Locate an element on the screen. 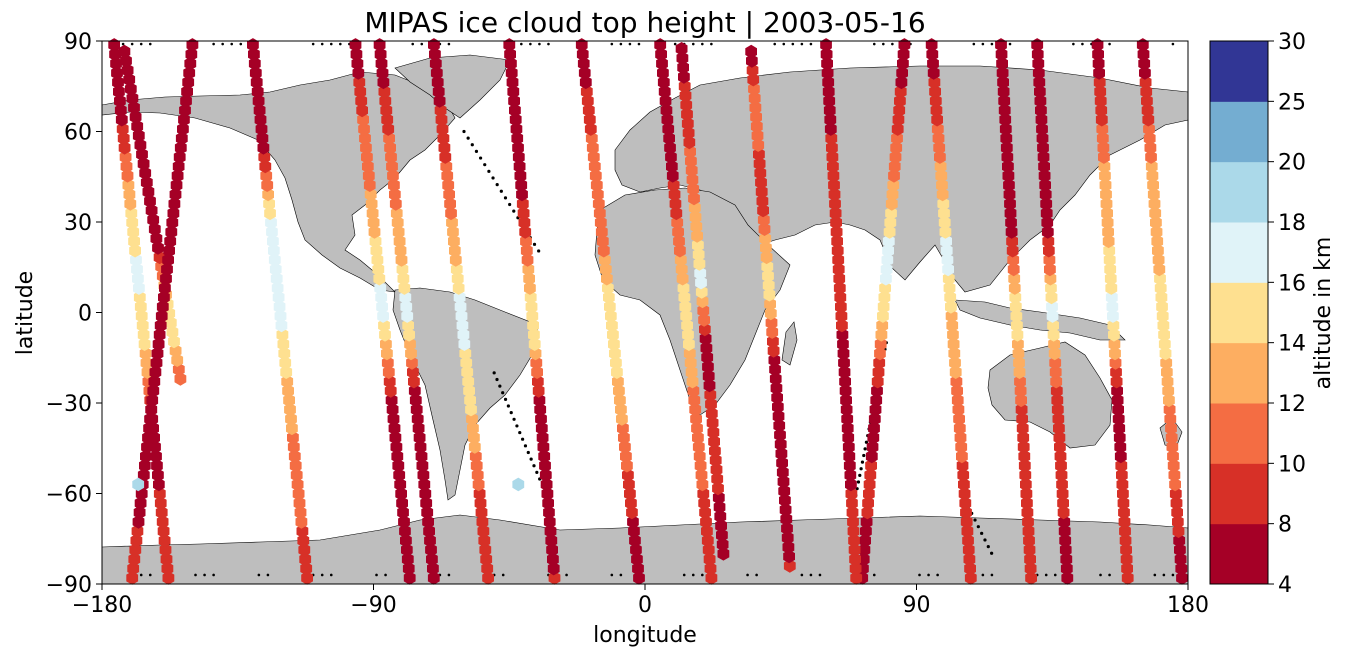  x-tick-label: −180 is located at coordinates (102, 605).